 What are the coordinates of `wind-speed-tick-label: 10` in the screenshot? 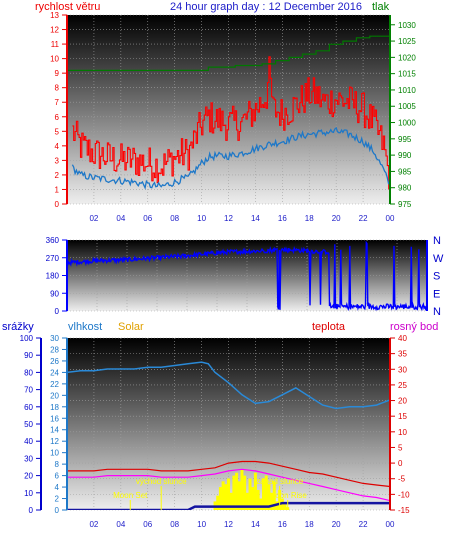 It's located at (54, 59).